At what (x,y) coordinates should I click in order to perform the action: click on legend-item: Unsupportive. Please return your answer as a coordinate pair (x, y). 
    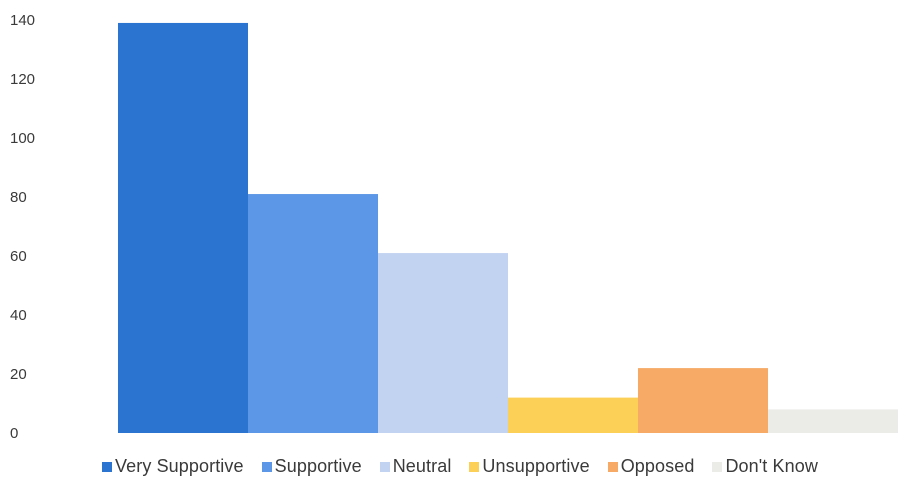
    Looking at the image, I should click on (529, 466).